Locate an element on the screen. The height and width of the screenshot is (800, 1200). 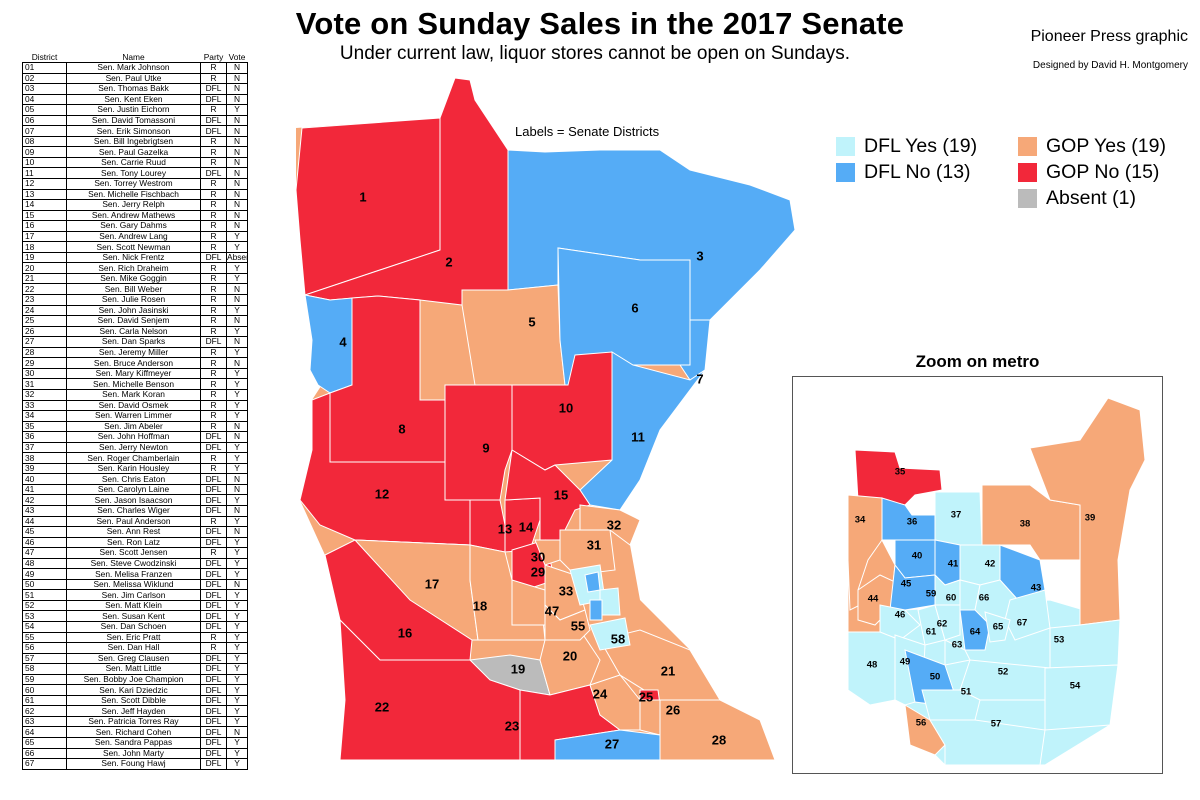
district-5-area is located at coordinates (513, 335).